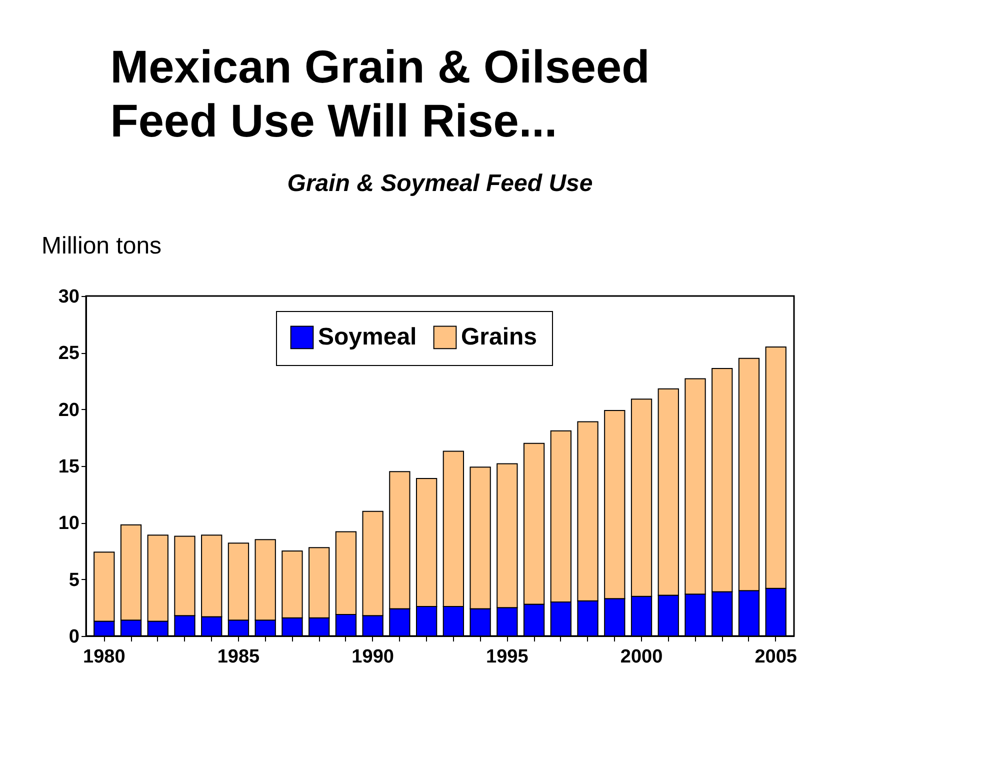 The image size is (995, 774). I want to click on y-tick-label: 30, so click(69, 297).